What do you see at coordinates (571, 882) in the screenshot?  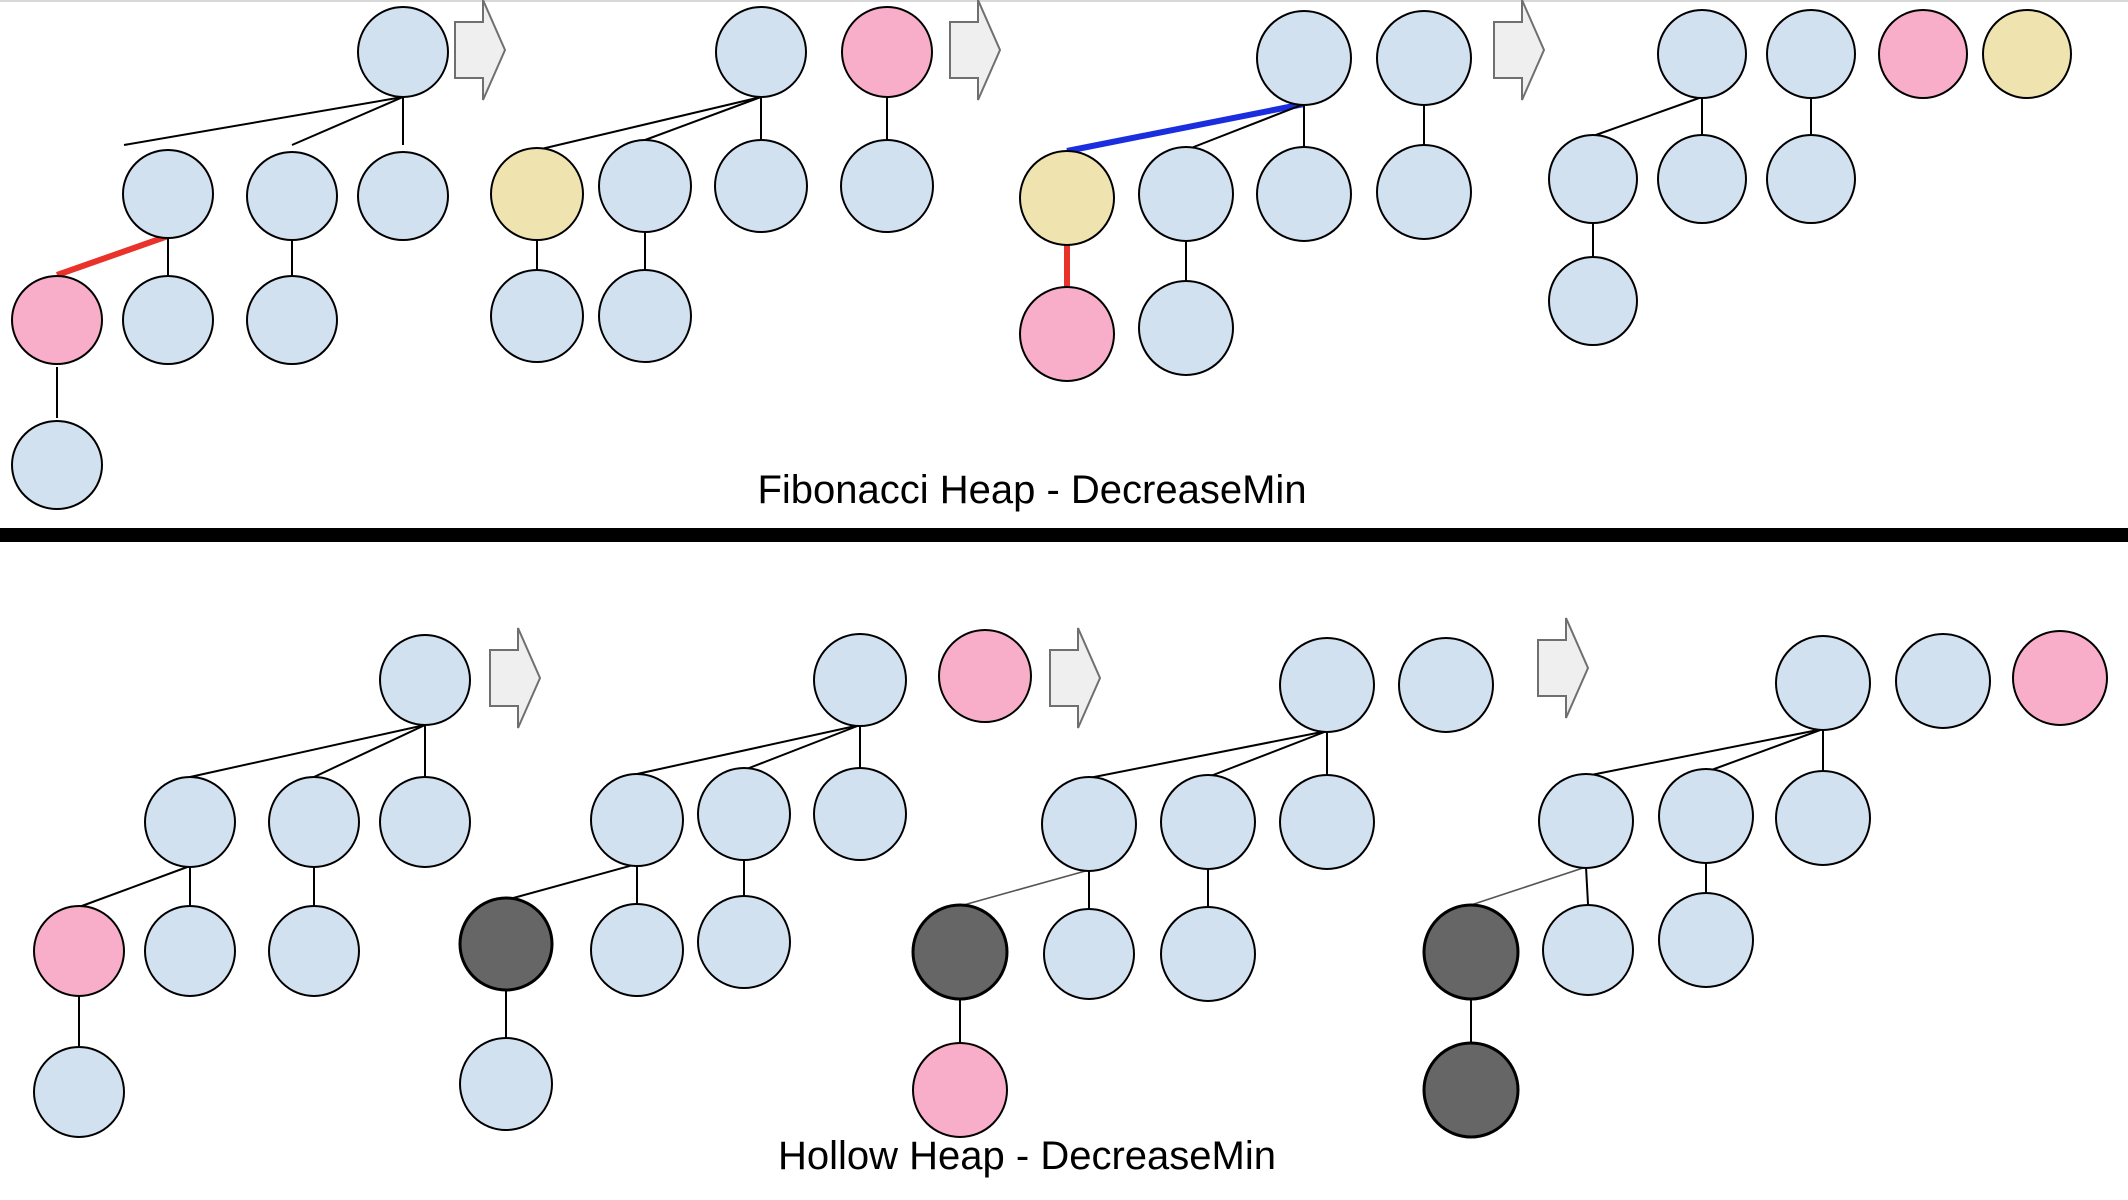 I see `hol-s2-edge-a-hollow` at bounding box center [571, 882].